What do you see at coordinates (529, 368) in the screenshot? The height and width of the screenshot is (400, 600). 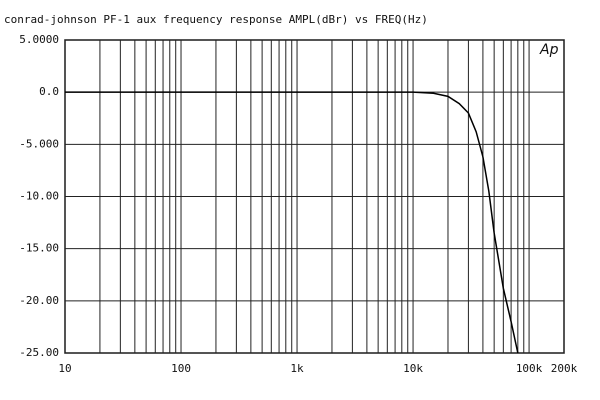 I see `x-tick-label: 100k` at bounding box center [529, 368].